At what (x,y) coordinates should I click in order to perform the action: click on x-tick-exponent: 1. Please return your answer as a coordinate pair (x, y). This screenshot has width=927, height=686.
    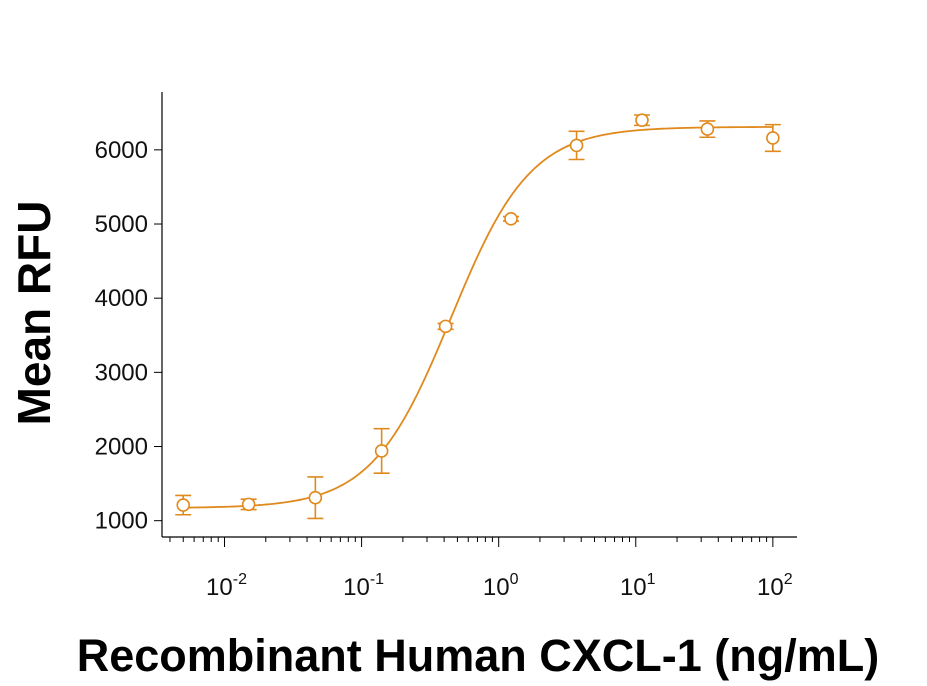
    Looking at the image, I should click on (651, 579).